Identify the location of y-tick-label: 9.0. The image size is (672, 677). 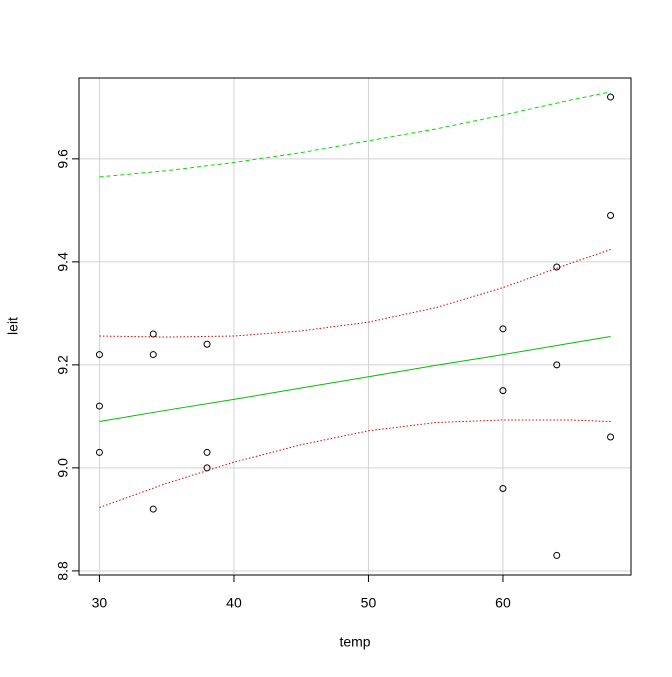
(63, 468).